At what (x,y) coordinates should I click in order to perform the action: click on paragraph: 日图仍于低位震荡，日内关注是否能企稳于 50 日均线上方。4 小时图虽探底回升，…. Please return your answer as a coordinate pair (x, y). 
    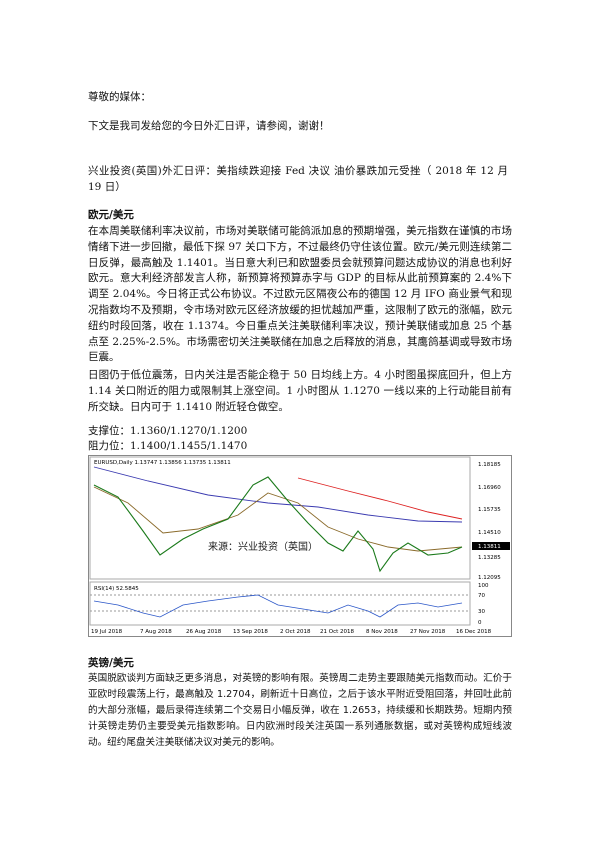
    Looking at the image, I should click on (300, 391).